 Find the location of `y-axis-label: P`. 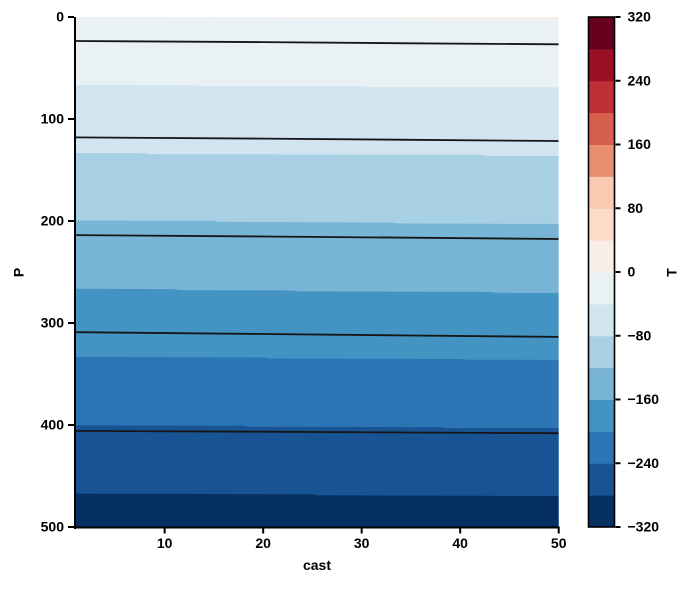

y-axis-label: P is located at coordinates (18, 272).